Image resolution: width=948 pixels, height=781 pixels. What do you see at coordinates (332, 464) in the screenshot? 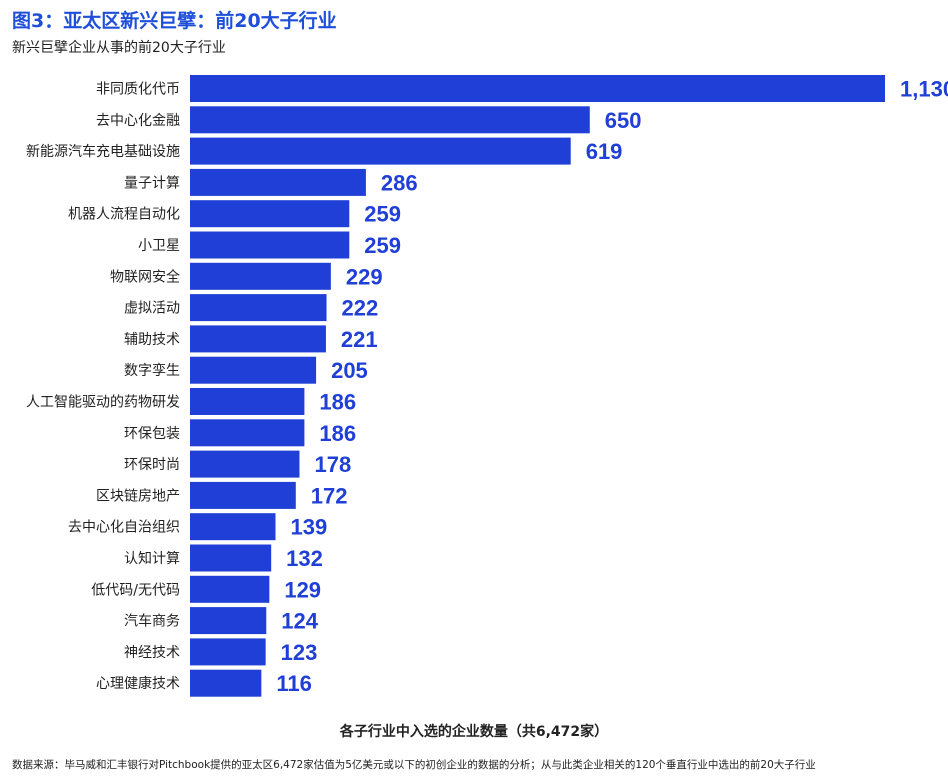
I see `value-label: 178` at bounding box center [332, 464].